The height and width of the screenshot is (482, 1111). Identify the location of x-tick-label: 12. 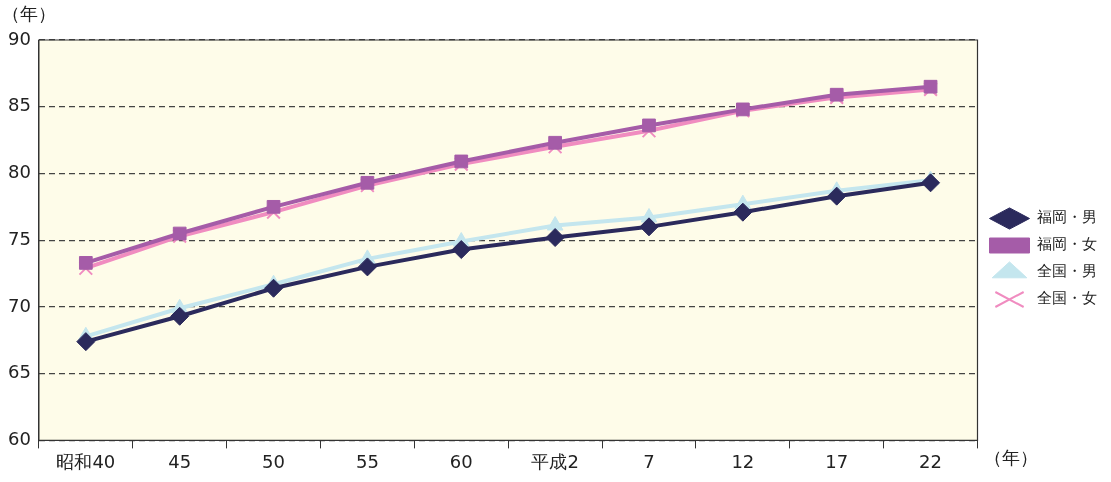
(743, 461).